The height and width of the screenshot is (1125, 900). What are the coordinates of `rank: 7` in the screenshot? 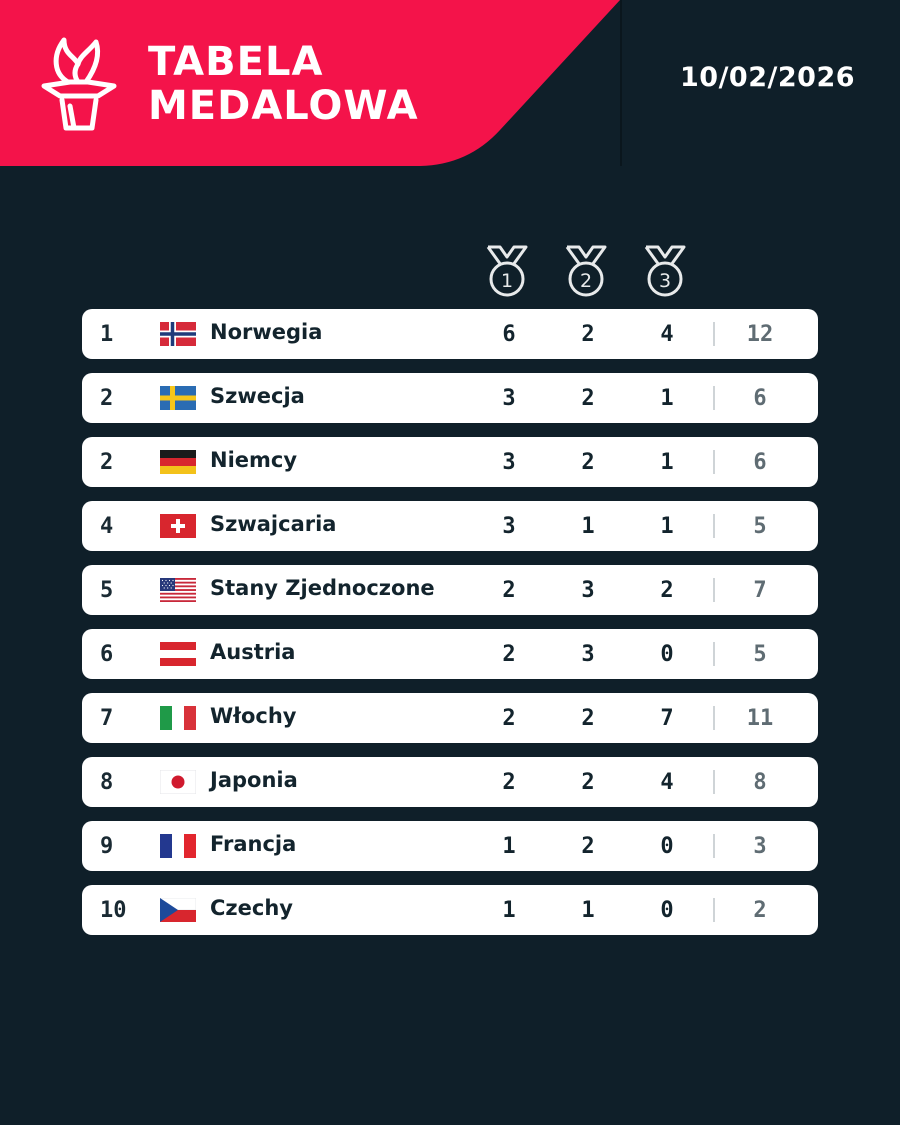 It's located at (107, 718).